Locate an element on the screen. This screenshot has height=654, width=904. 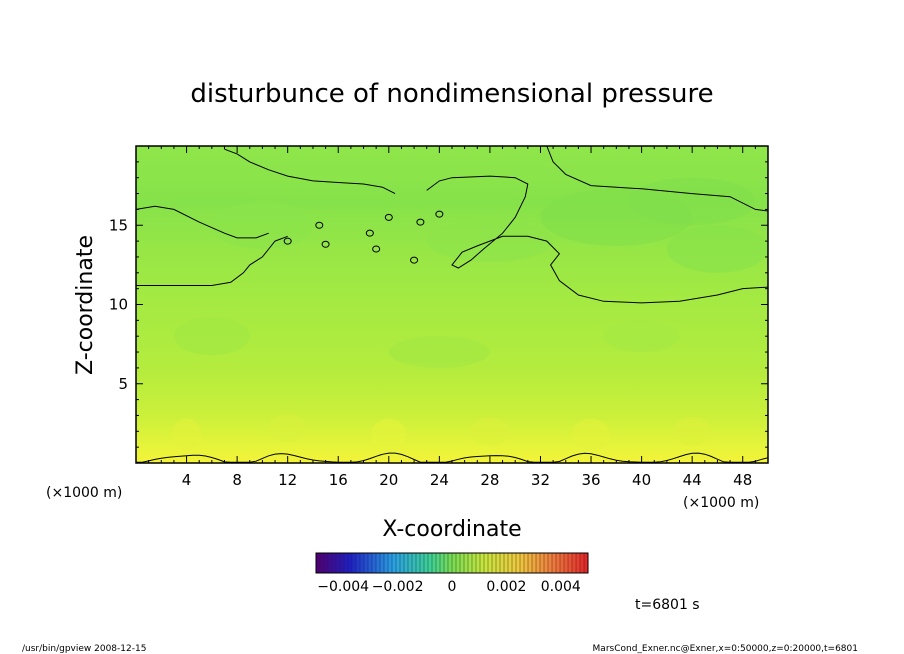
y-tick-label: 15 is located at coordinates (118, 225).